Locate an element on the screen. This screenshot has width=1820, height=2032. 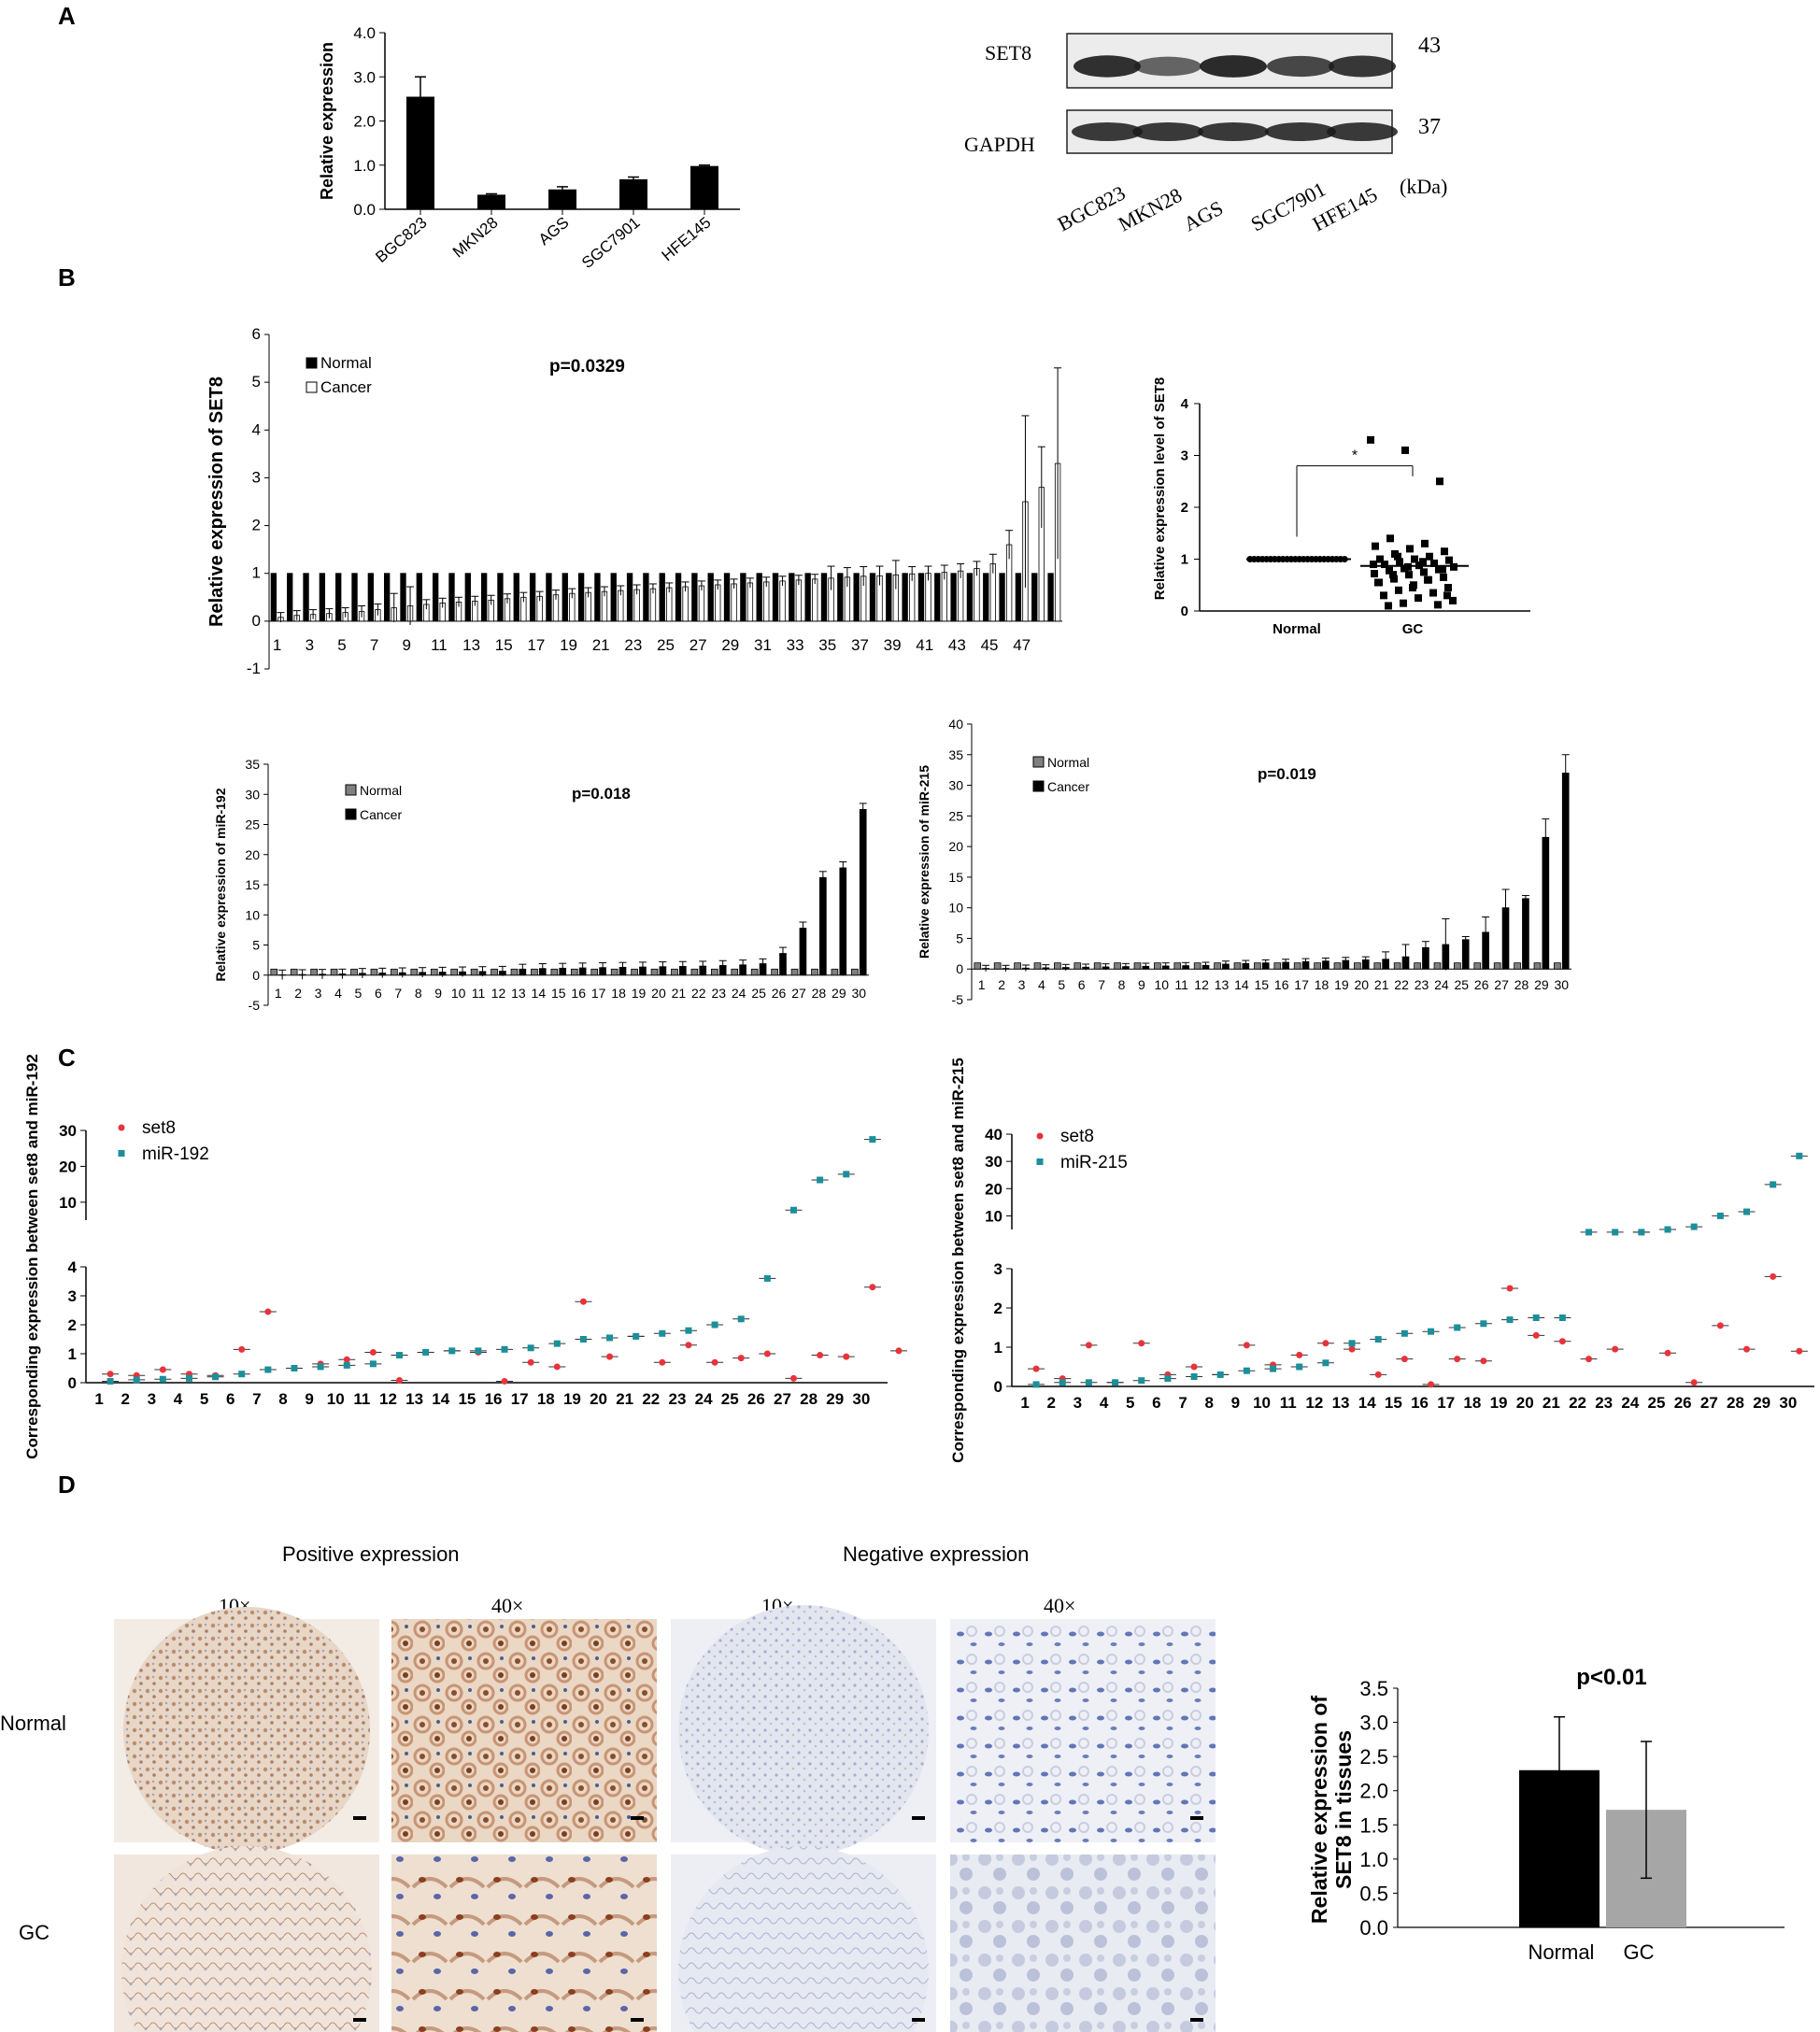
y-tick-label: 2.0 is located at coordinates (1373, 1791).